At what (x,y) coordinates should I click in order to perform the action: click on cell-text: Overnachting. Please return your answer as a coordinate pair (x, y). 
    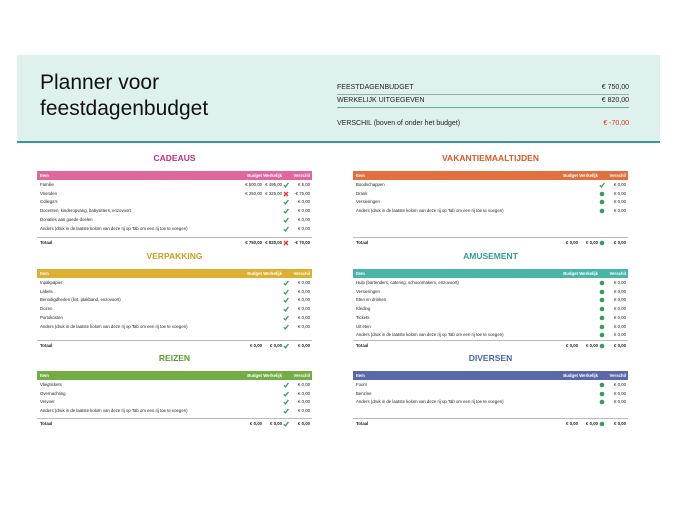
    Looking at the image, I should click on (53, 393).